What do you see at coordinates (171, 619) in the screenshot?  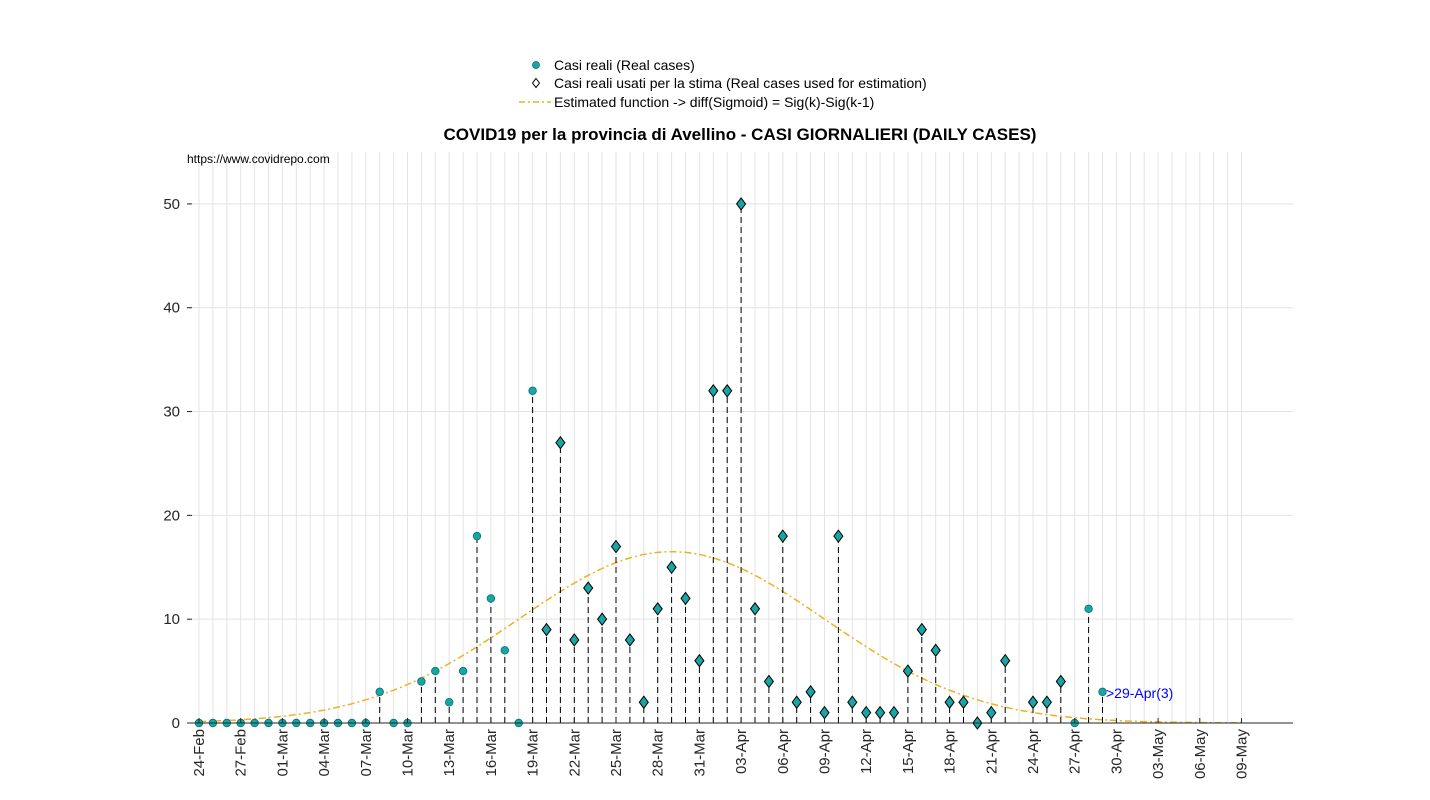 I see `y-tick-label: 10` at bounding box center [171, 619].